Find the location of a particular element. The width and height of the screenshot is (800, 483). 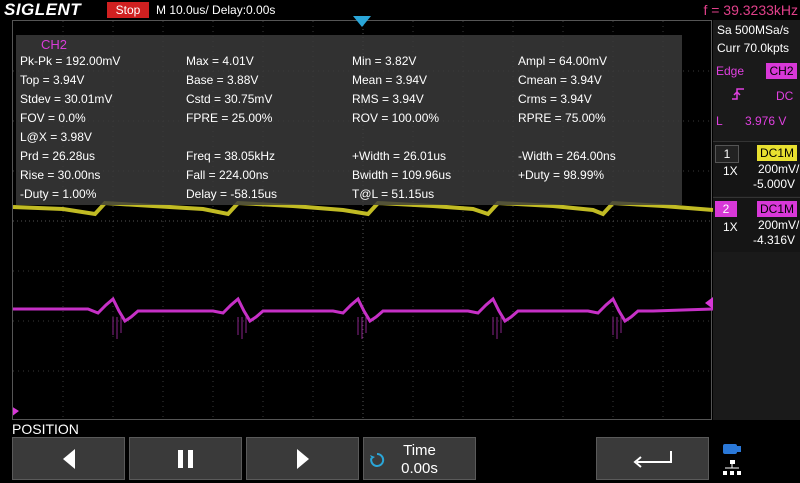

meas-mean: Mean = 3.94V is located at coordinates (390, 80).